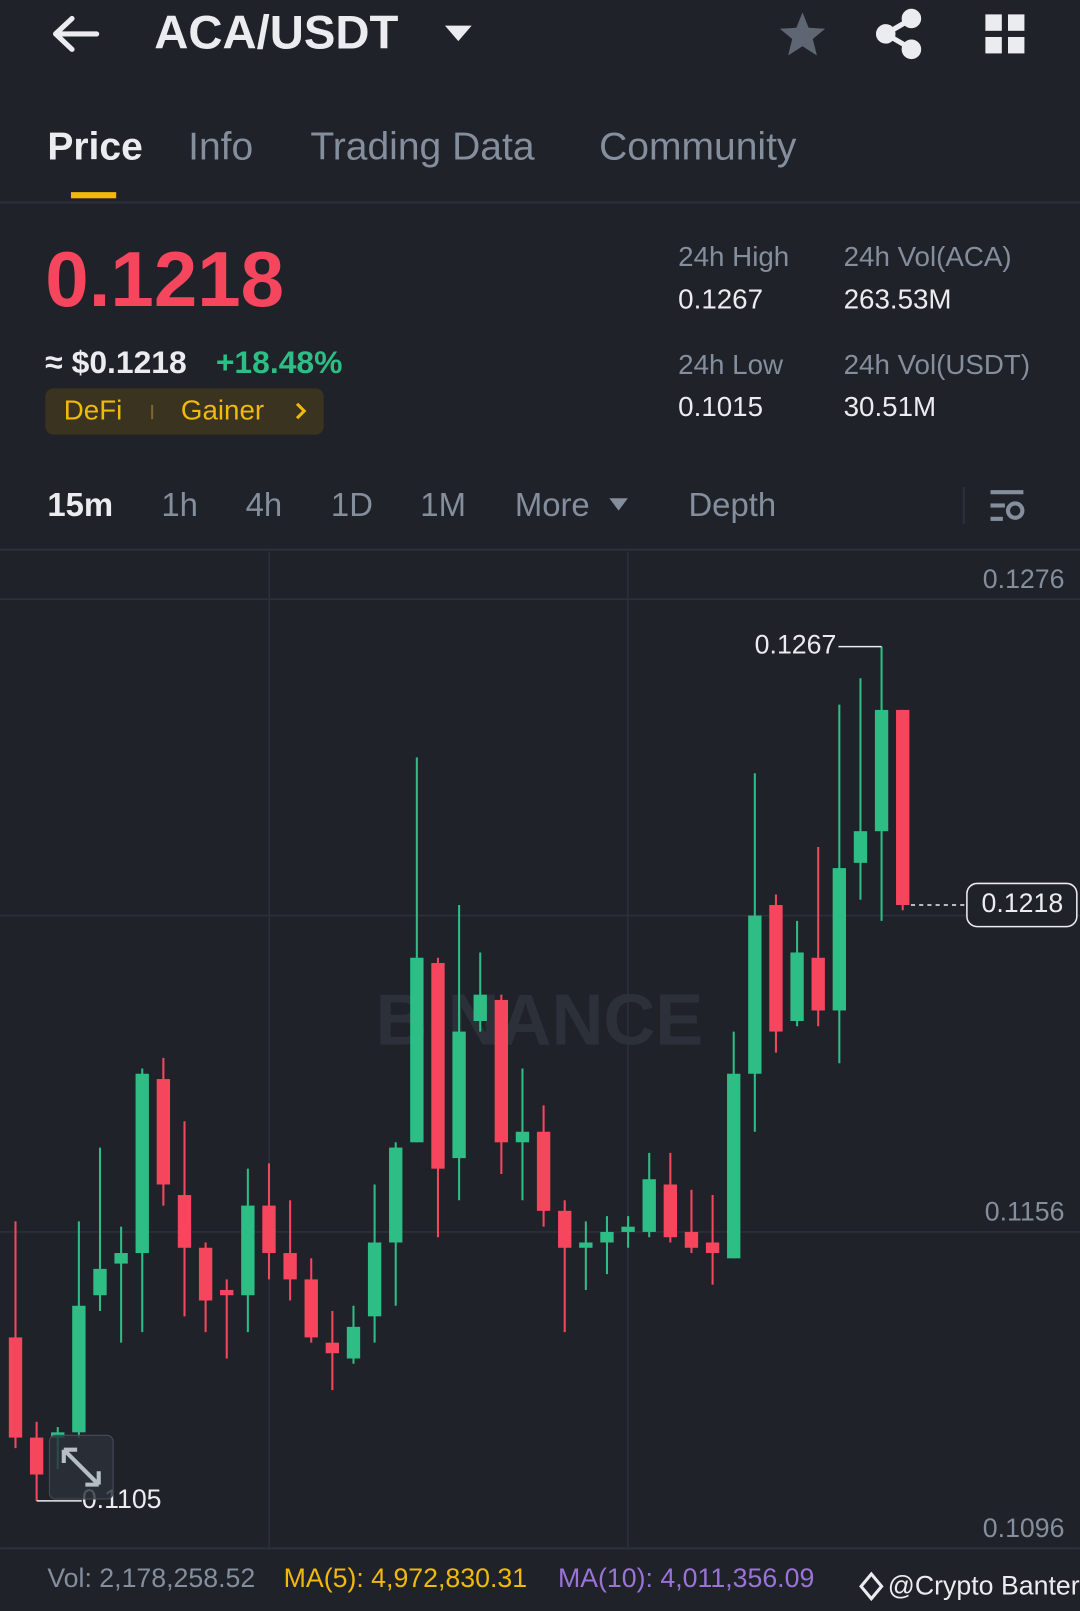  I want to click on chart-settings-icon, so click(1007, 505).